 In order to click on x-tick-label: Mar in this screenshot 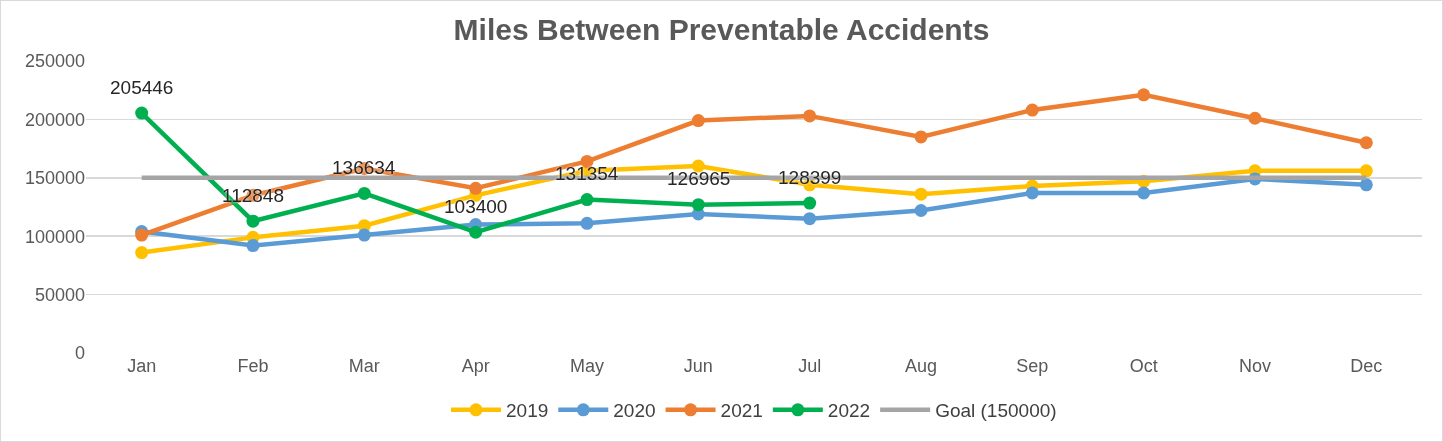, I will do `click(364, 366)`.